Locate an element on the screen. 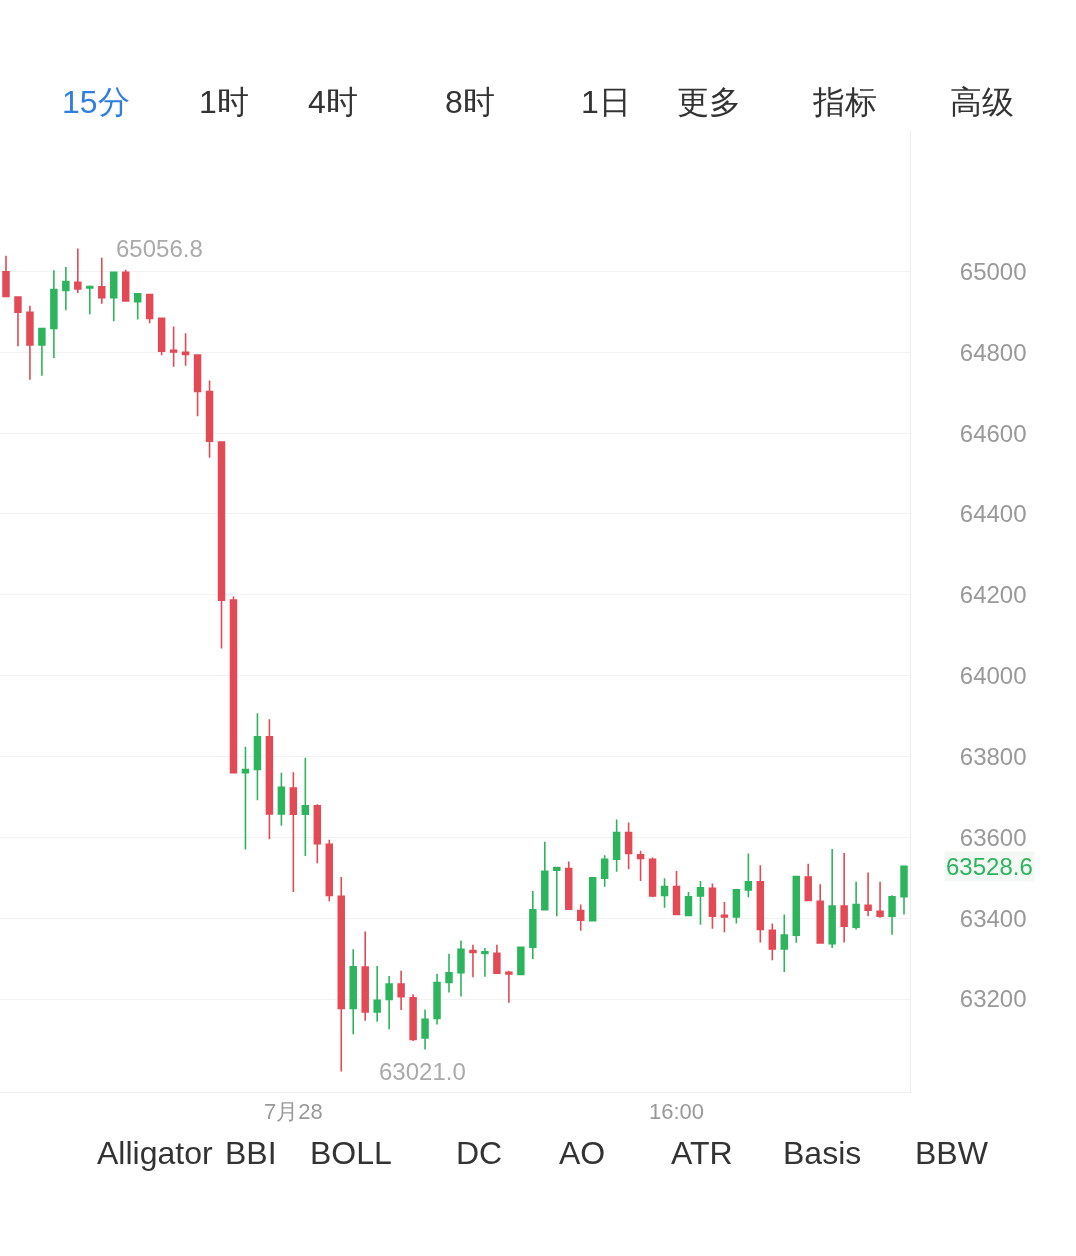 The height and width of the screenshot is (1256, 1076). text: 高级 is located at coordinates (982, 102).